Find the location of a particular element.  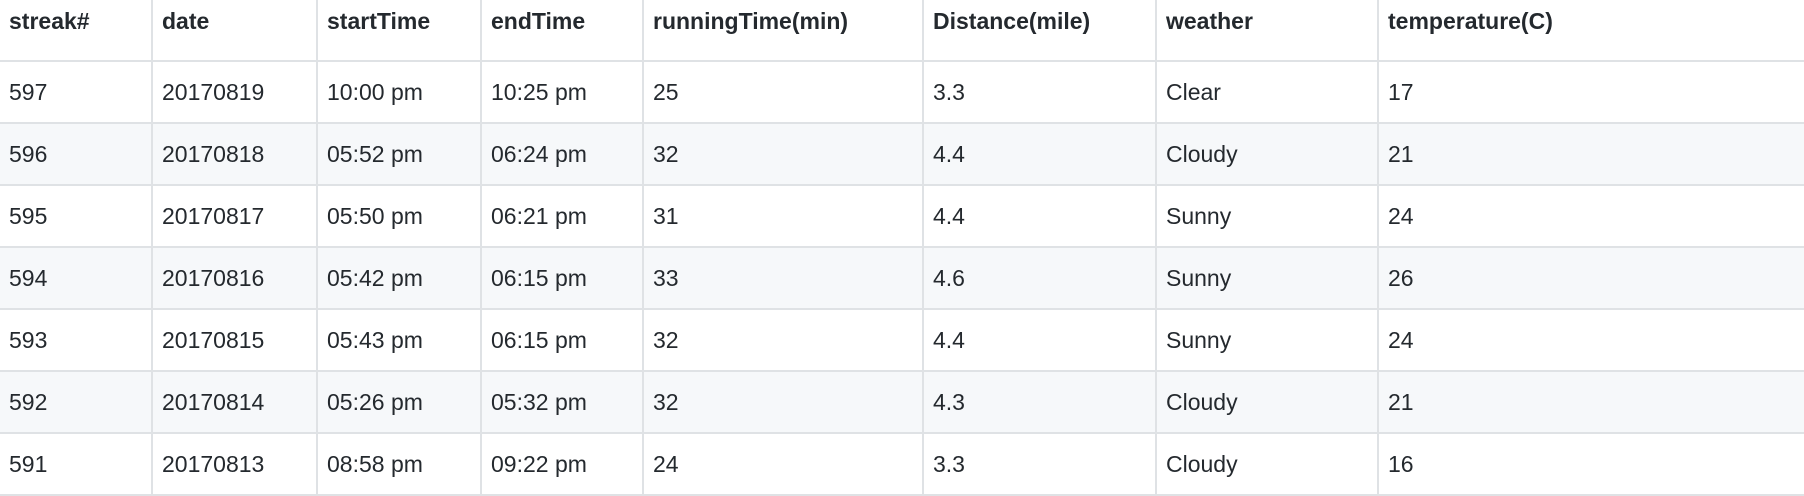

cell-temperature: 16 is located at coordinates (1590, 464).